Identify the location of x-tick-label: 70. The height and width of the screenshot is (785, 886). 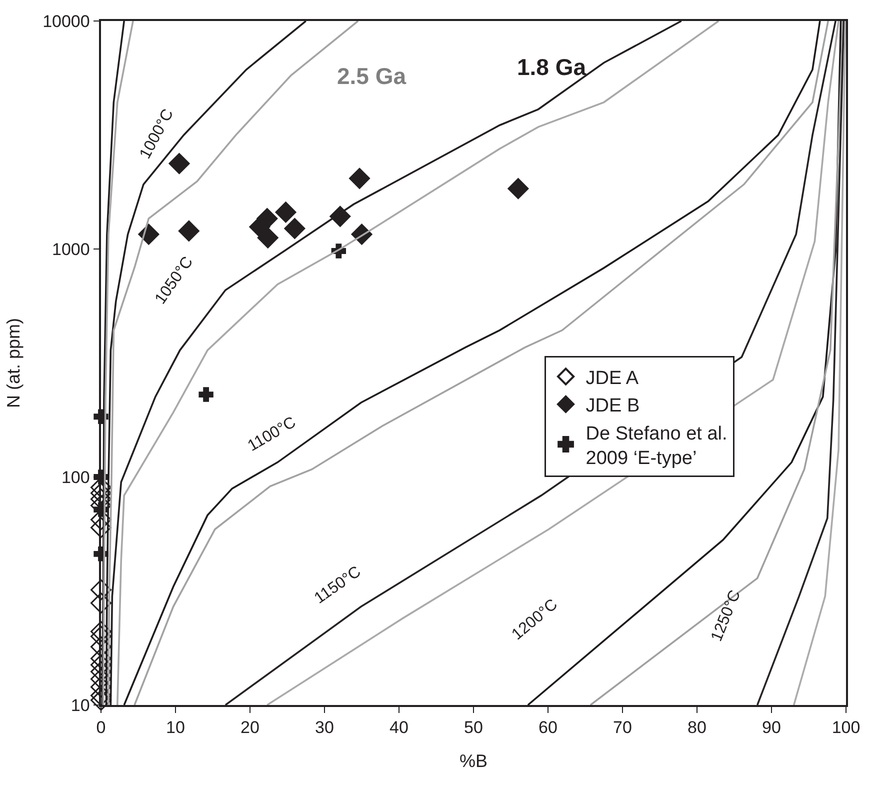
(622, 728).